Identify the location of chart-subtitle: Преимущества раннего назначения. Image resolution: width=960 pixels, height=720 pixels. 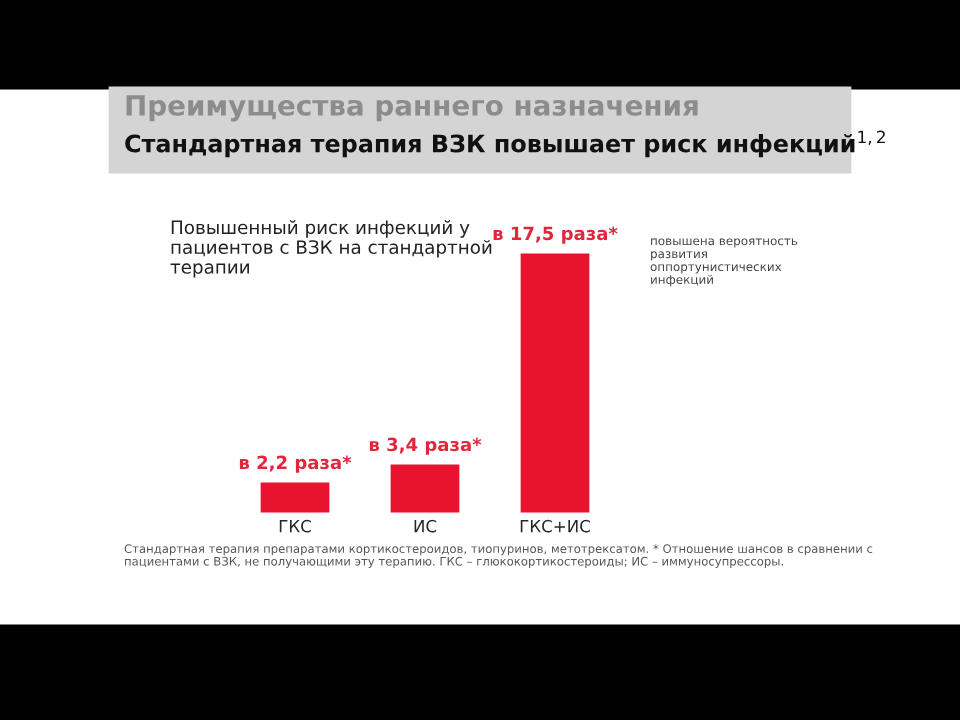
(412, 108).